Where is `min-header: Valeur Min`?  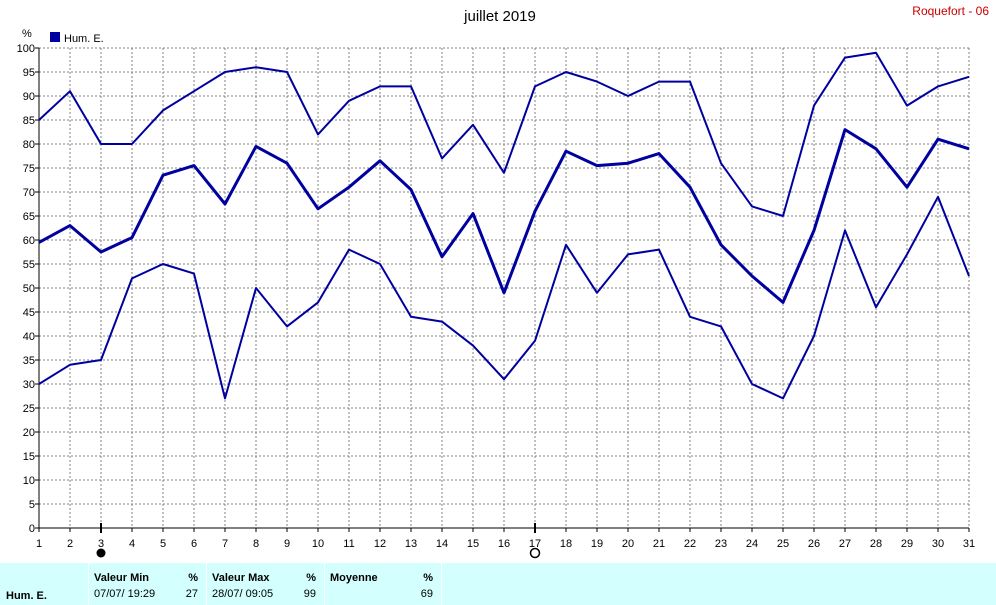 min-header: Valeur Min is located at coordinates (122, 578).